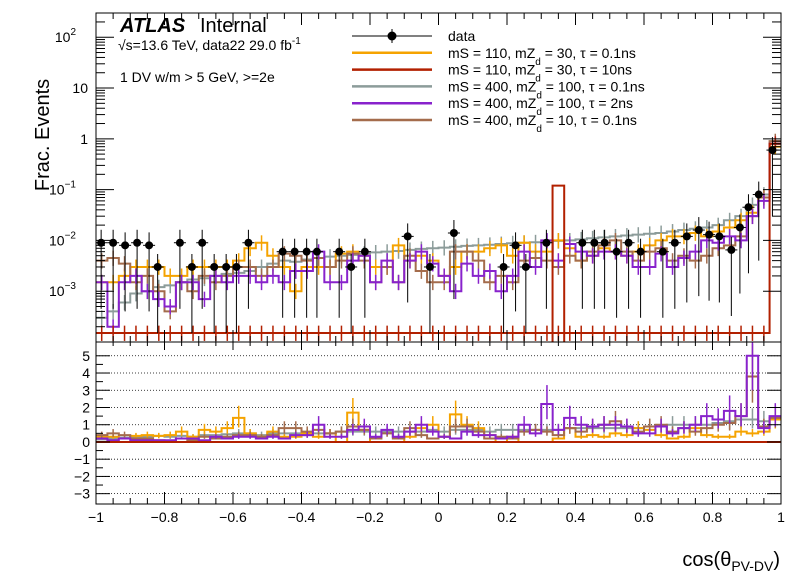 The height and width of the screenshot is (572, 796). I want to click on x-tick-label: −0.4, so click(302, 517).